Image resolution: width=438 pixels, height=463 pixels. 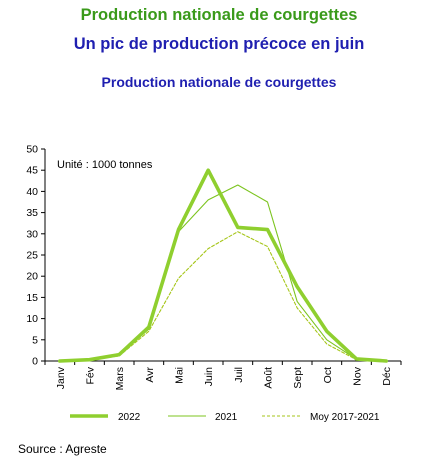 I want to click on x-tick-label: Oct, so click(x=328, y=375).